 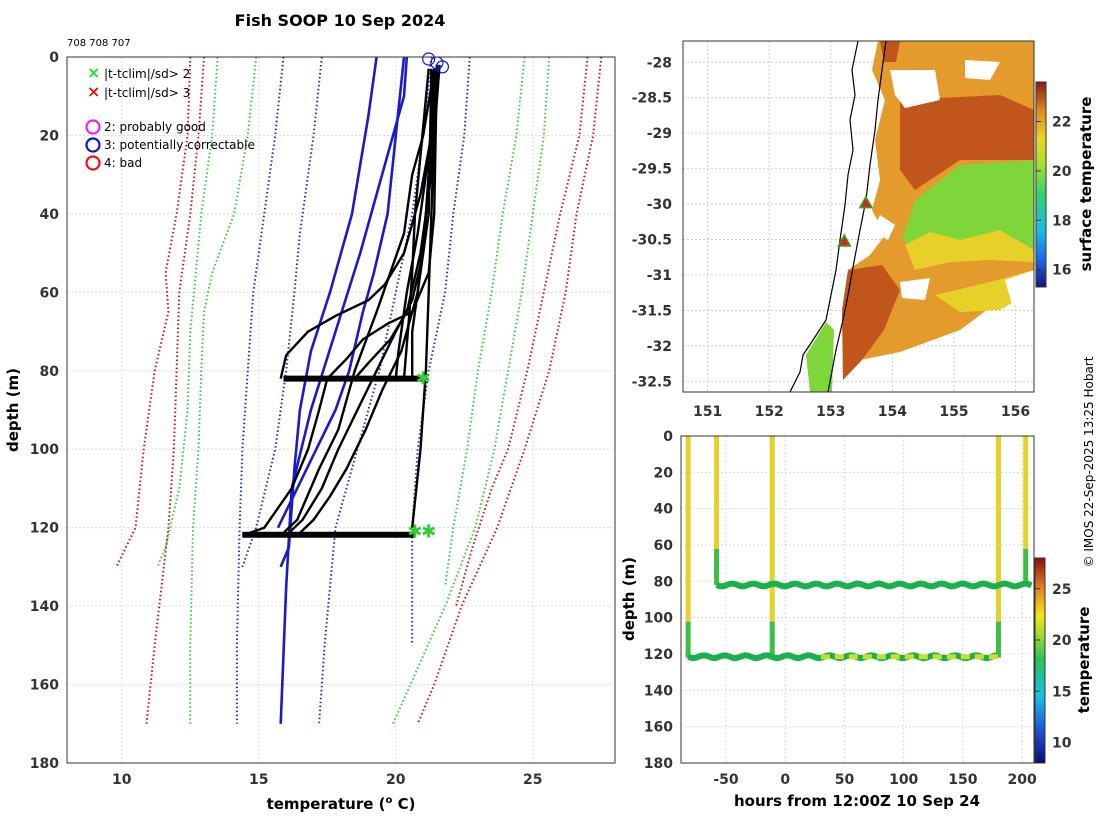 I want to click on sst-colorbar-ticks: 16 18 20 22, so click(x=1054, y=197).